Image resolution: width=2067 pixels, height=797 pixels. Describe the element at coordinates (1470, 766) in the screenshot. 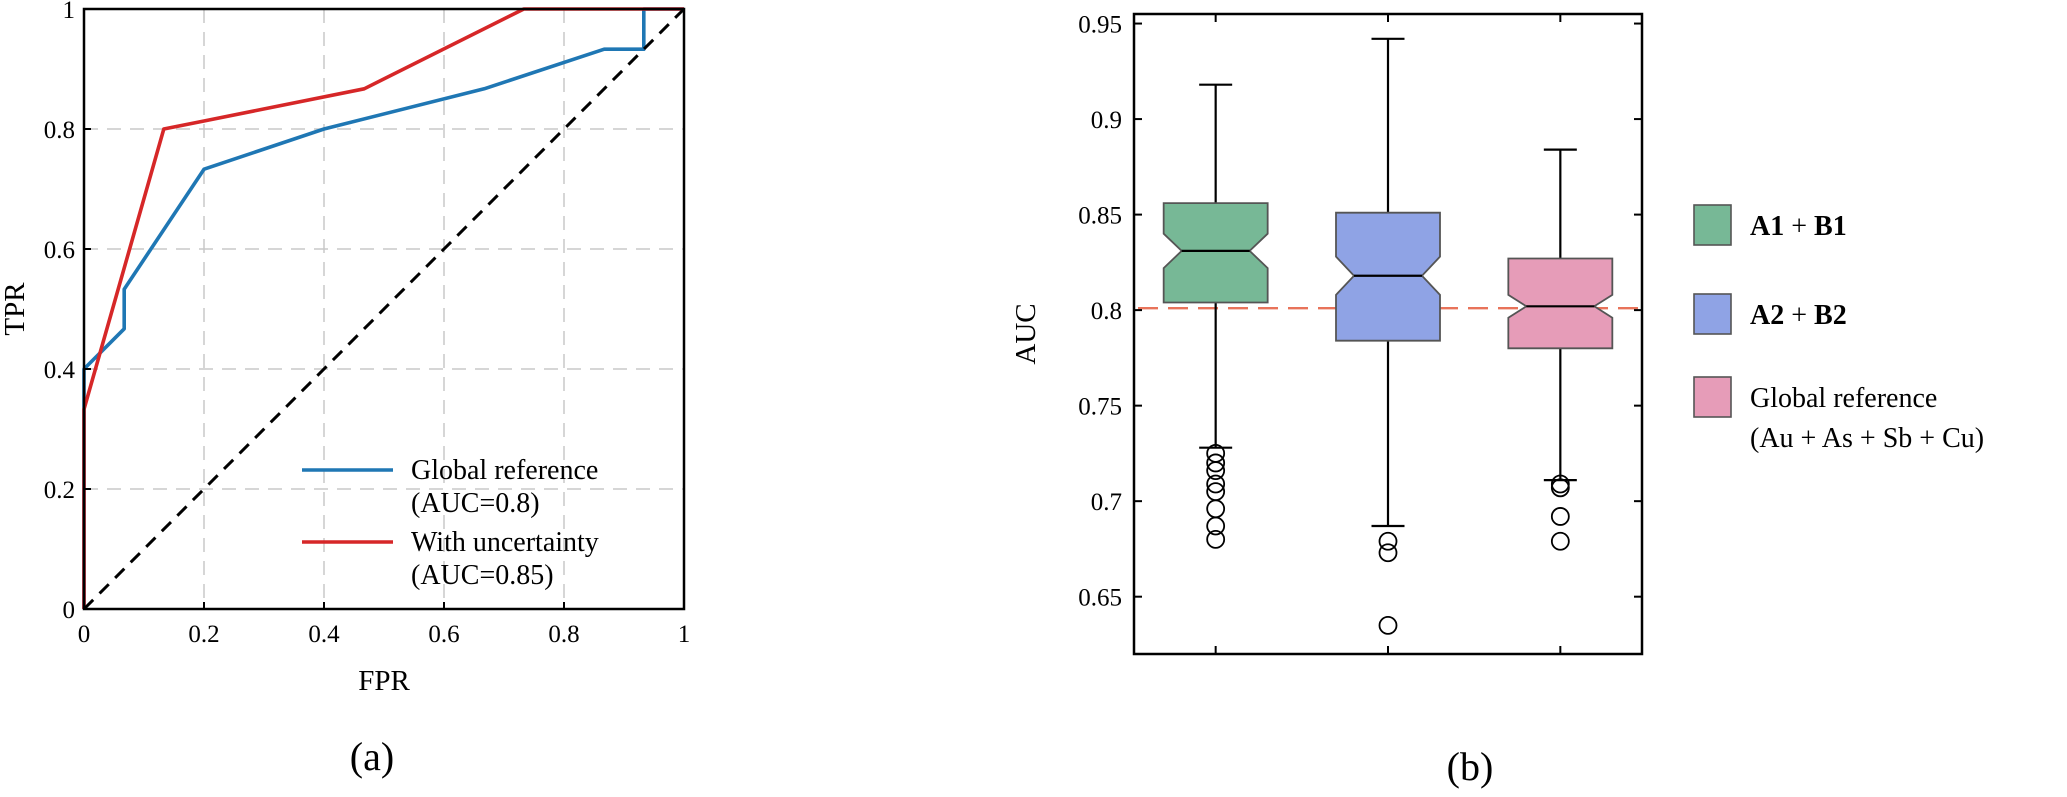

I see `panel-label-b: (b)` at that location.